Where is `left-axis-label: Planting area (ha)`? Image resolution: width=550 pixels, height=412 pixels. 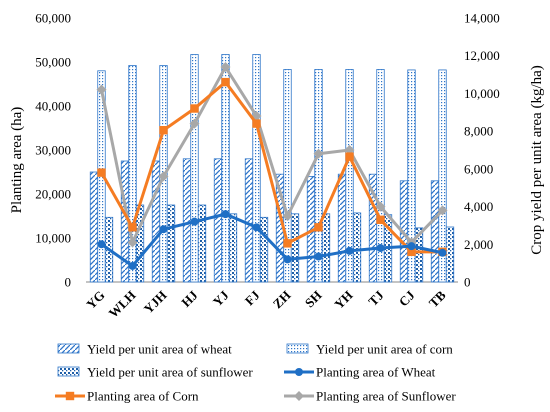 left-axis-label: Planting area (ha) is located at coordinates (17, 160).